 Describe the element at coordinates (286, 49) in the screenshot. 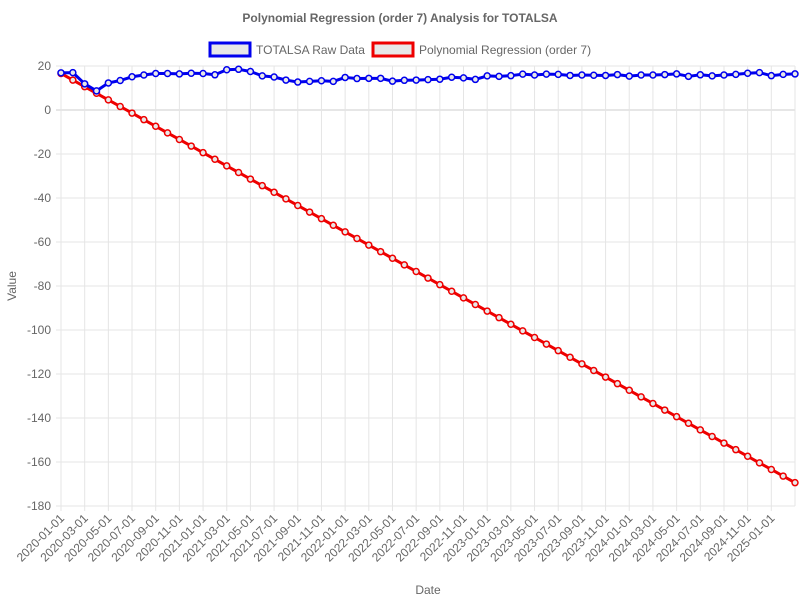

I see `legend-item-raw: TOTALSA Raw Data` at that location.